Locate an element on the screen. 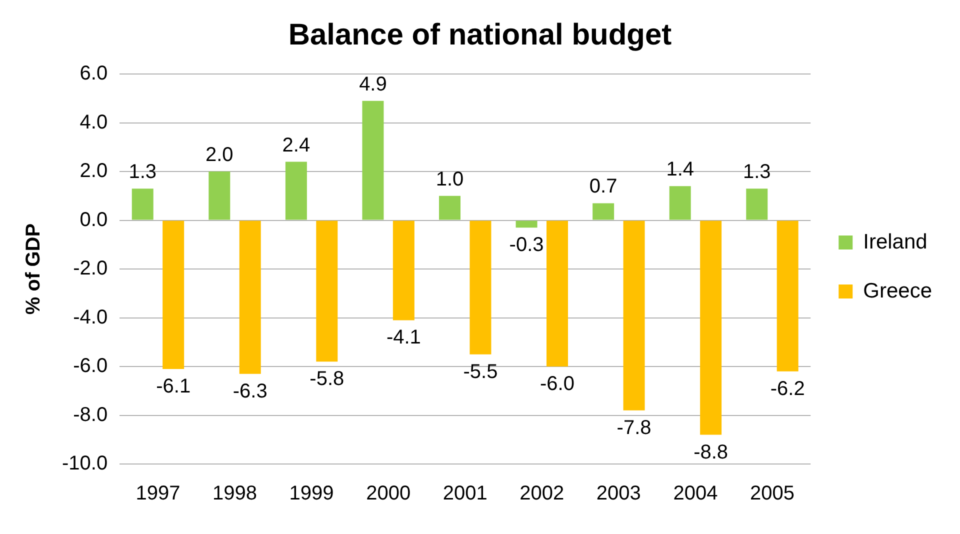  data-label: 2.0 is located at coordinates (220, 155).